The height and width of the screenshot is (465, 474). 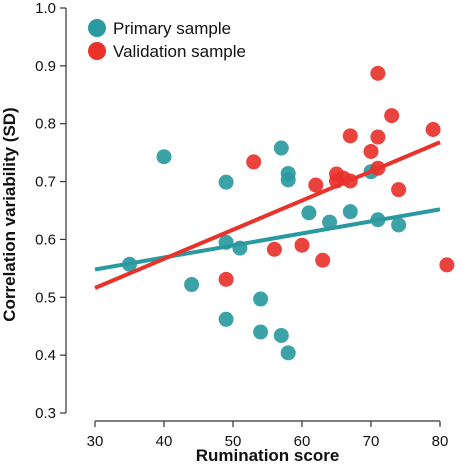 I want to click on x-tick-label: 70, so click(x=371, y=441).